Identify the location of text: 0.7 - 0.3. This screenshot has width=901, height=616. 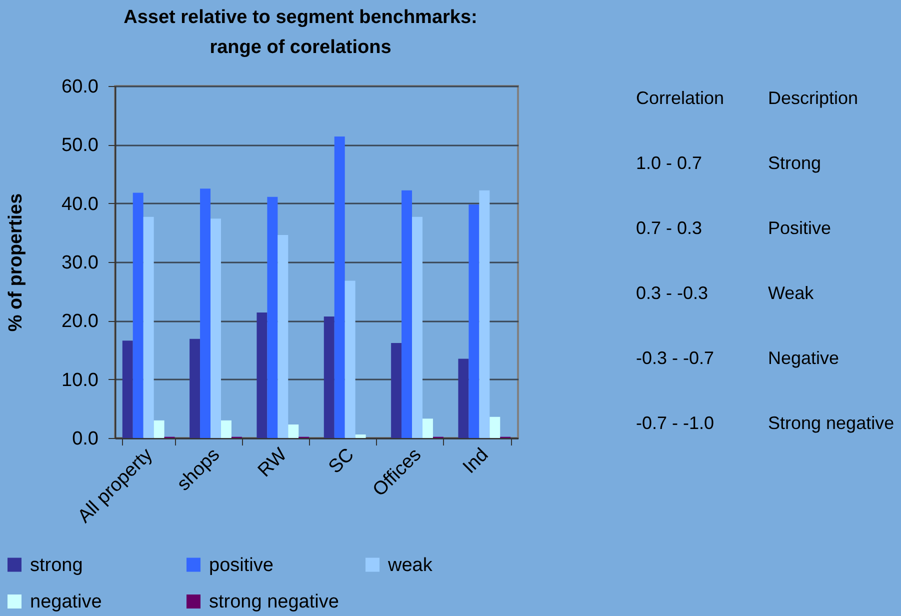
(669, 228).